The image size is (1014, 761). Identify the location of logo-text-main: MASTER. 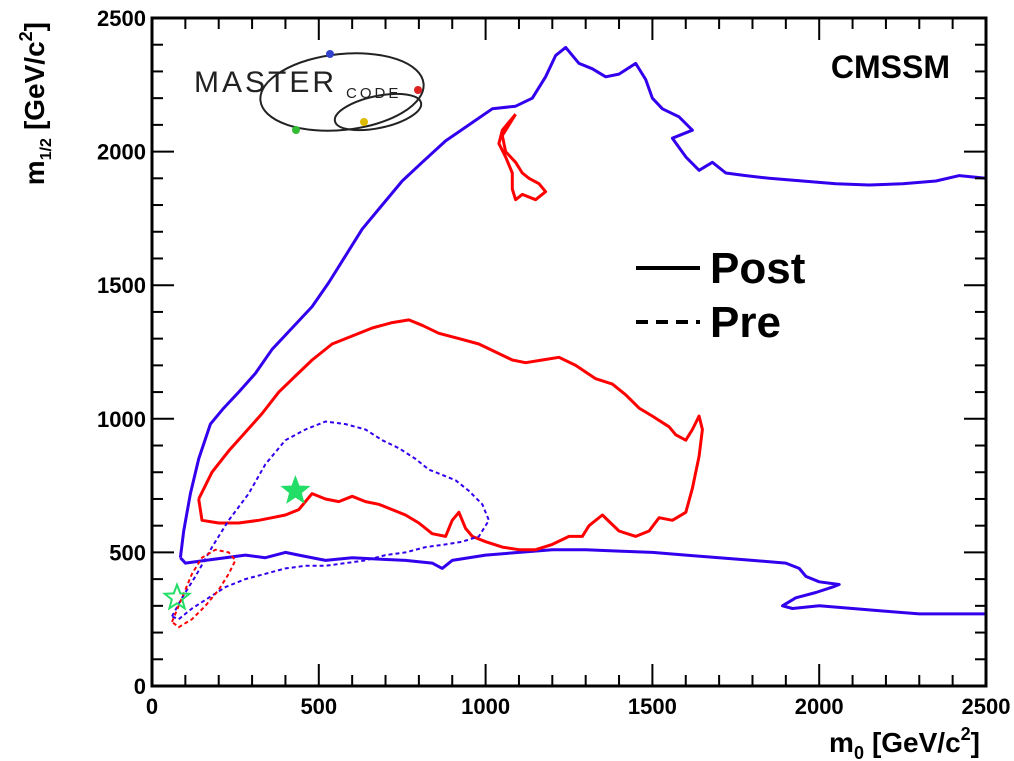
(265, 82).